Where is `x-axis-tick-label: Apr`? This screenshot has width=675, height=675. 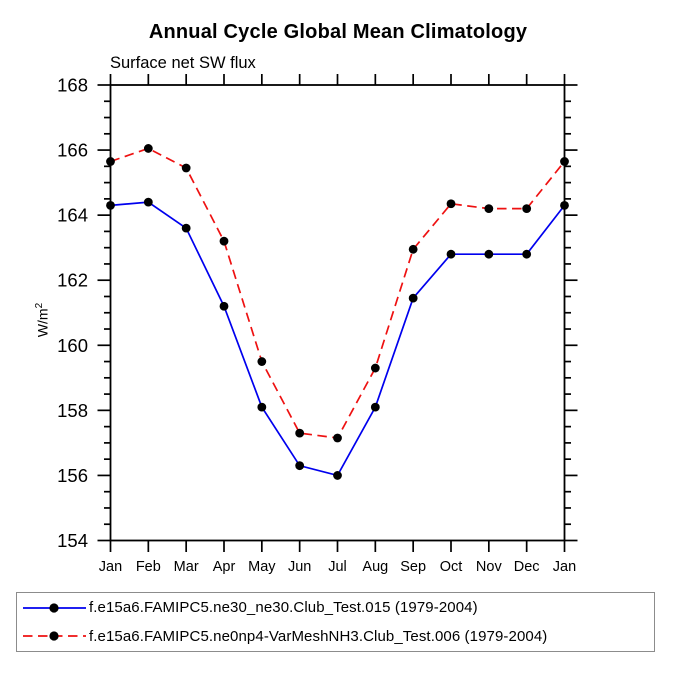 x-axis-tick-label: Apr is located at coordinates (224, 567).